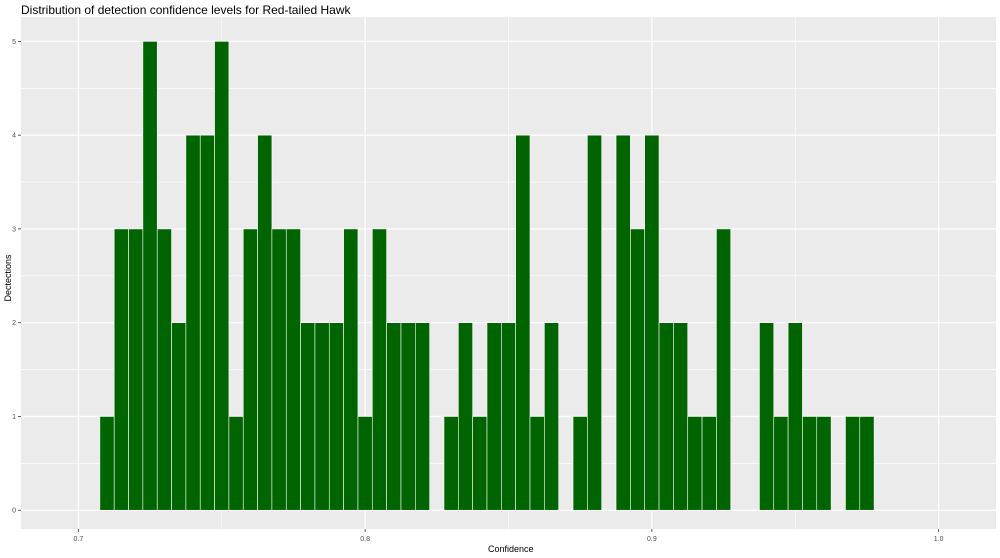  What do you see at coordinates (652, 539) in the screenshot?
I see `x-tick-label: 0.9` at bounding box center [652, 539].